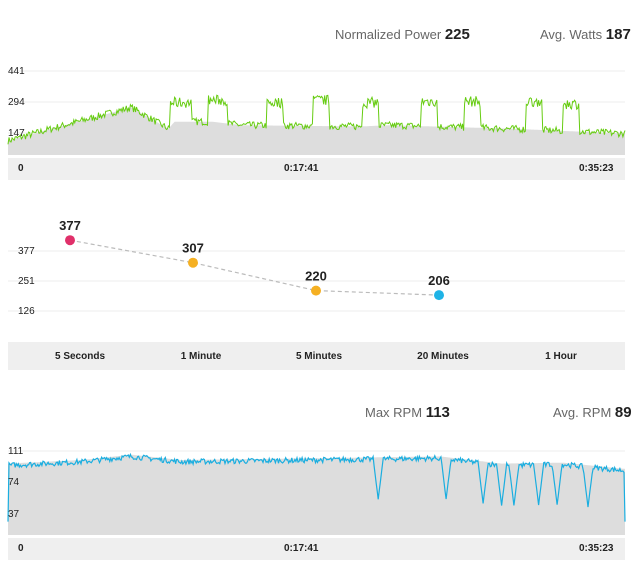 Image resolution: width=637 pixels, height=575 pixels. Describe the element at coordinates (16, 451) in the screenshot. I see `cadence-y-tick-111: 111` at that location.